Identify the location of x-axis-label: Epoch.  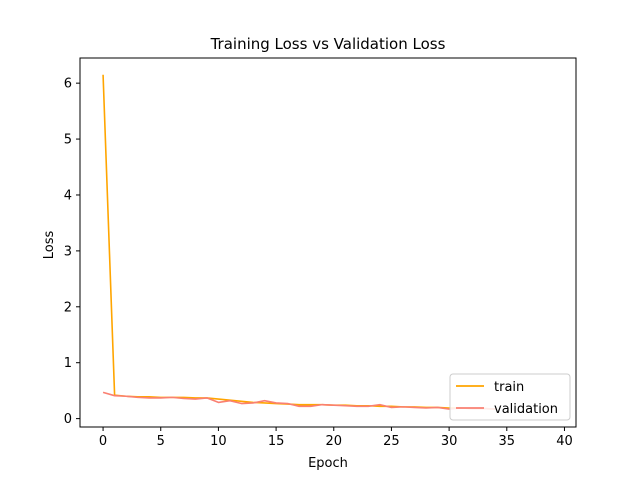
(328, 463).